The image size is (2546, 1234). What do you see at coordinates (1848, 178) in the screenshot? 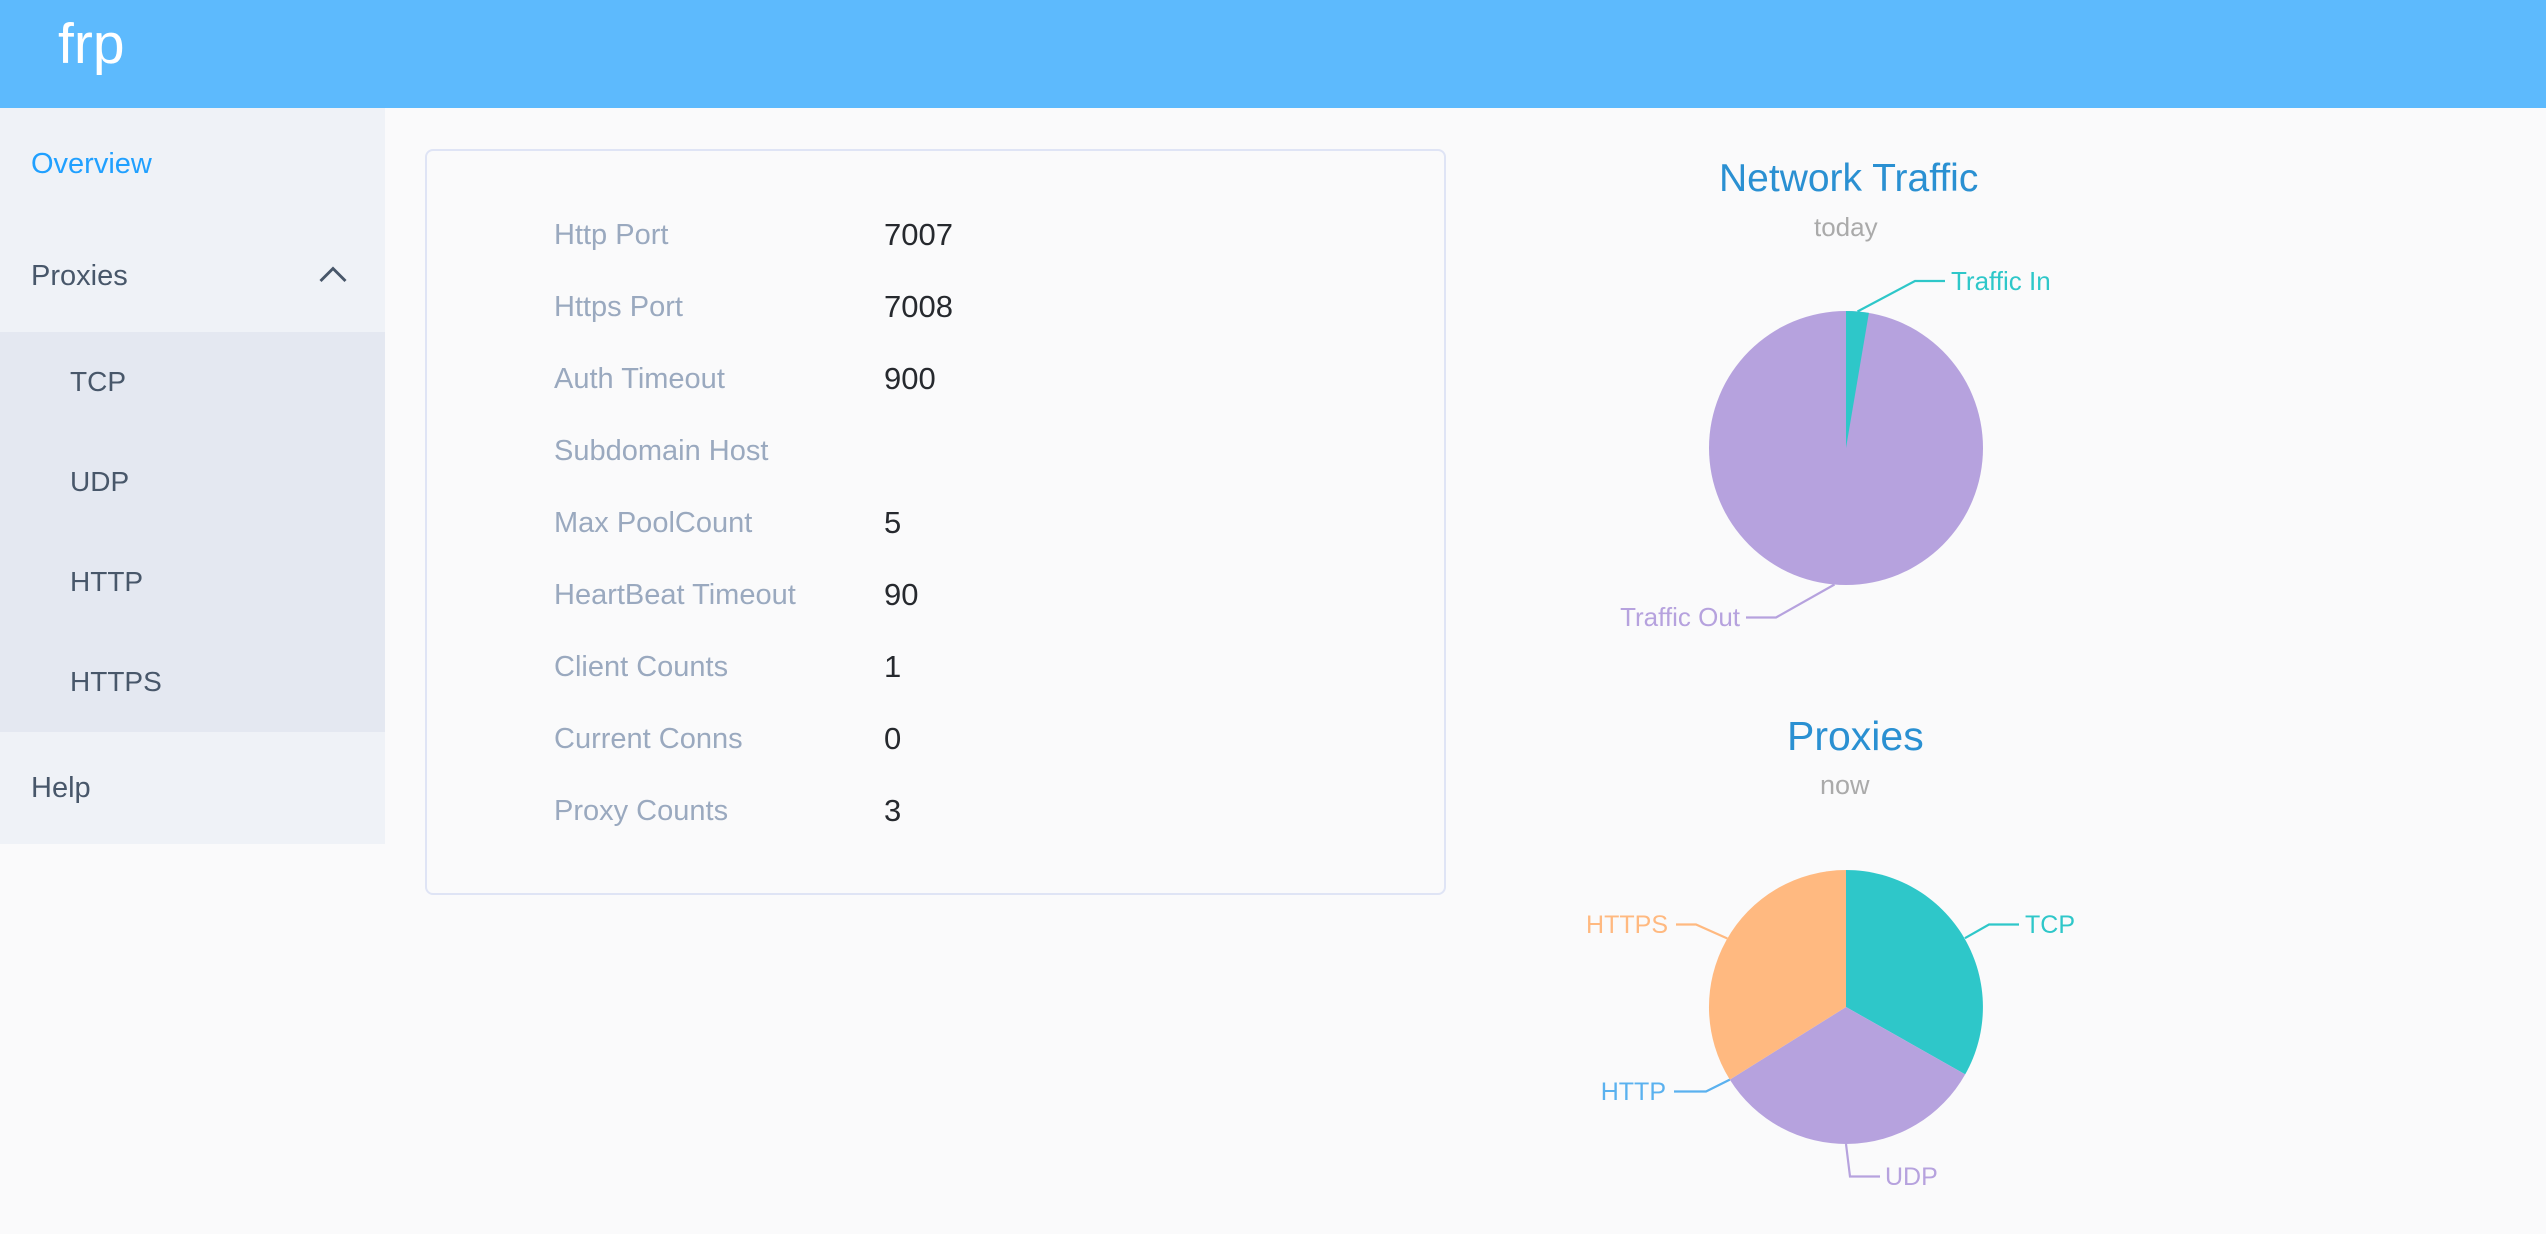
I see `svg-text: Network Traffic` at bounding box center [1848, 178].